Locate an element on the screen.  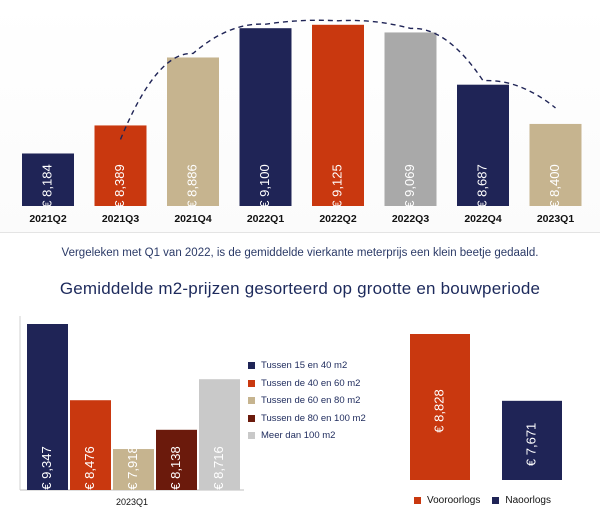
value-label-2021Q4: € 8,886 is located at coordinates (191, 185).